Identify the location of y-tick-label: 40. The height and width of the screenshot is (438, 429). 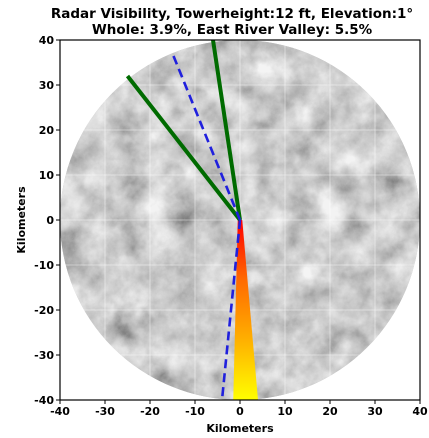
(47, 40).